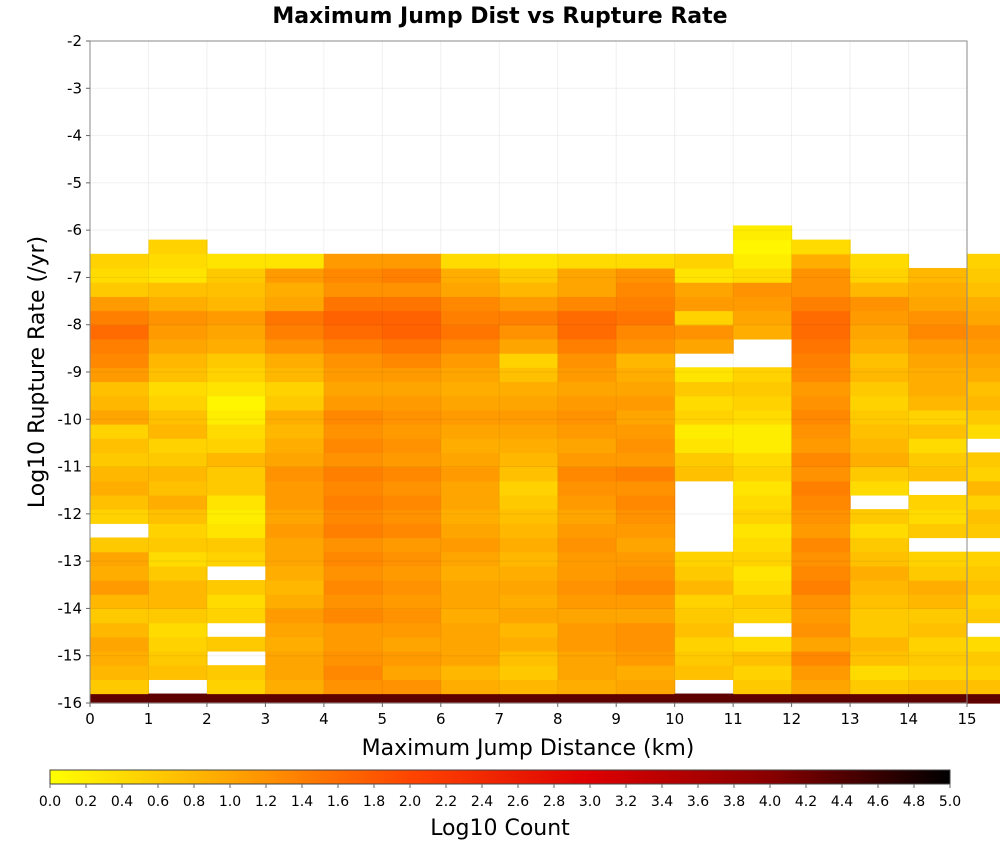 This screenshot has width=1000, height=850. I want to click on x-tick-label: 6, so click(441, 719).